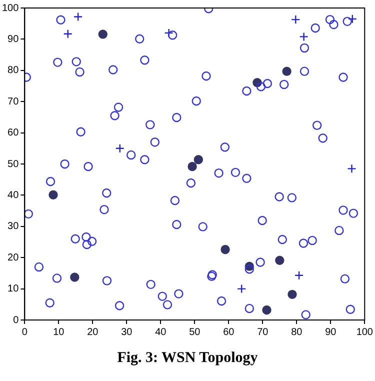 This screenshot has width=375, height=381. Describe the element at coordinates (11, 8) in the screenshot. I see `y-tick-label: 100` at that location.